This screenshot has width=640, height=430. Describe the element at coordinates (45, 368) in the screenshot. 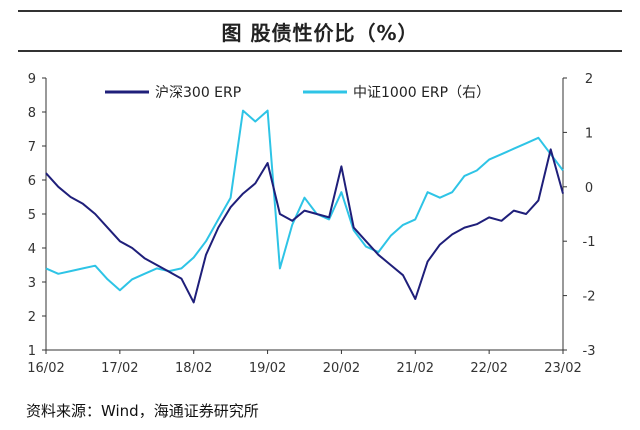

I see `x-tick-label: 16/02` at that location.